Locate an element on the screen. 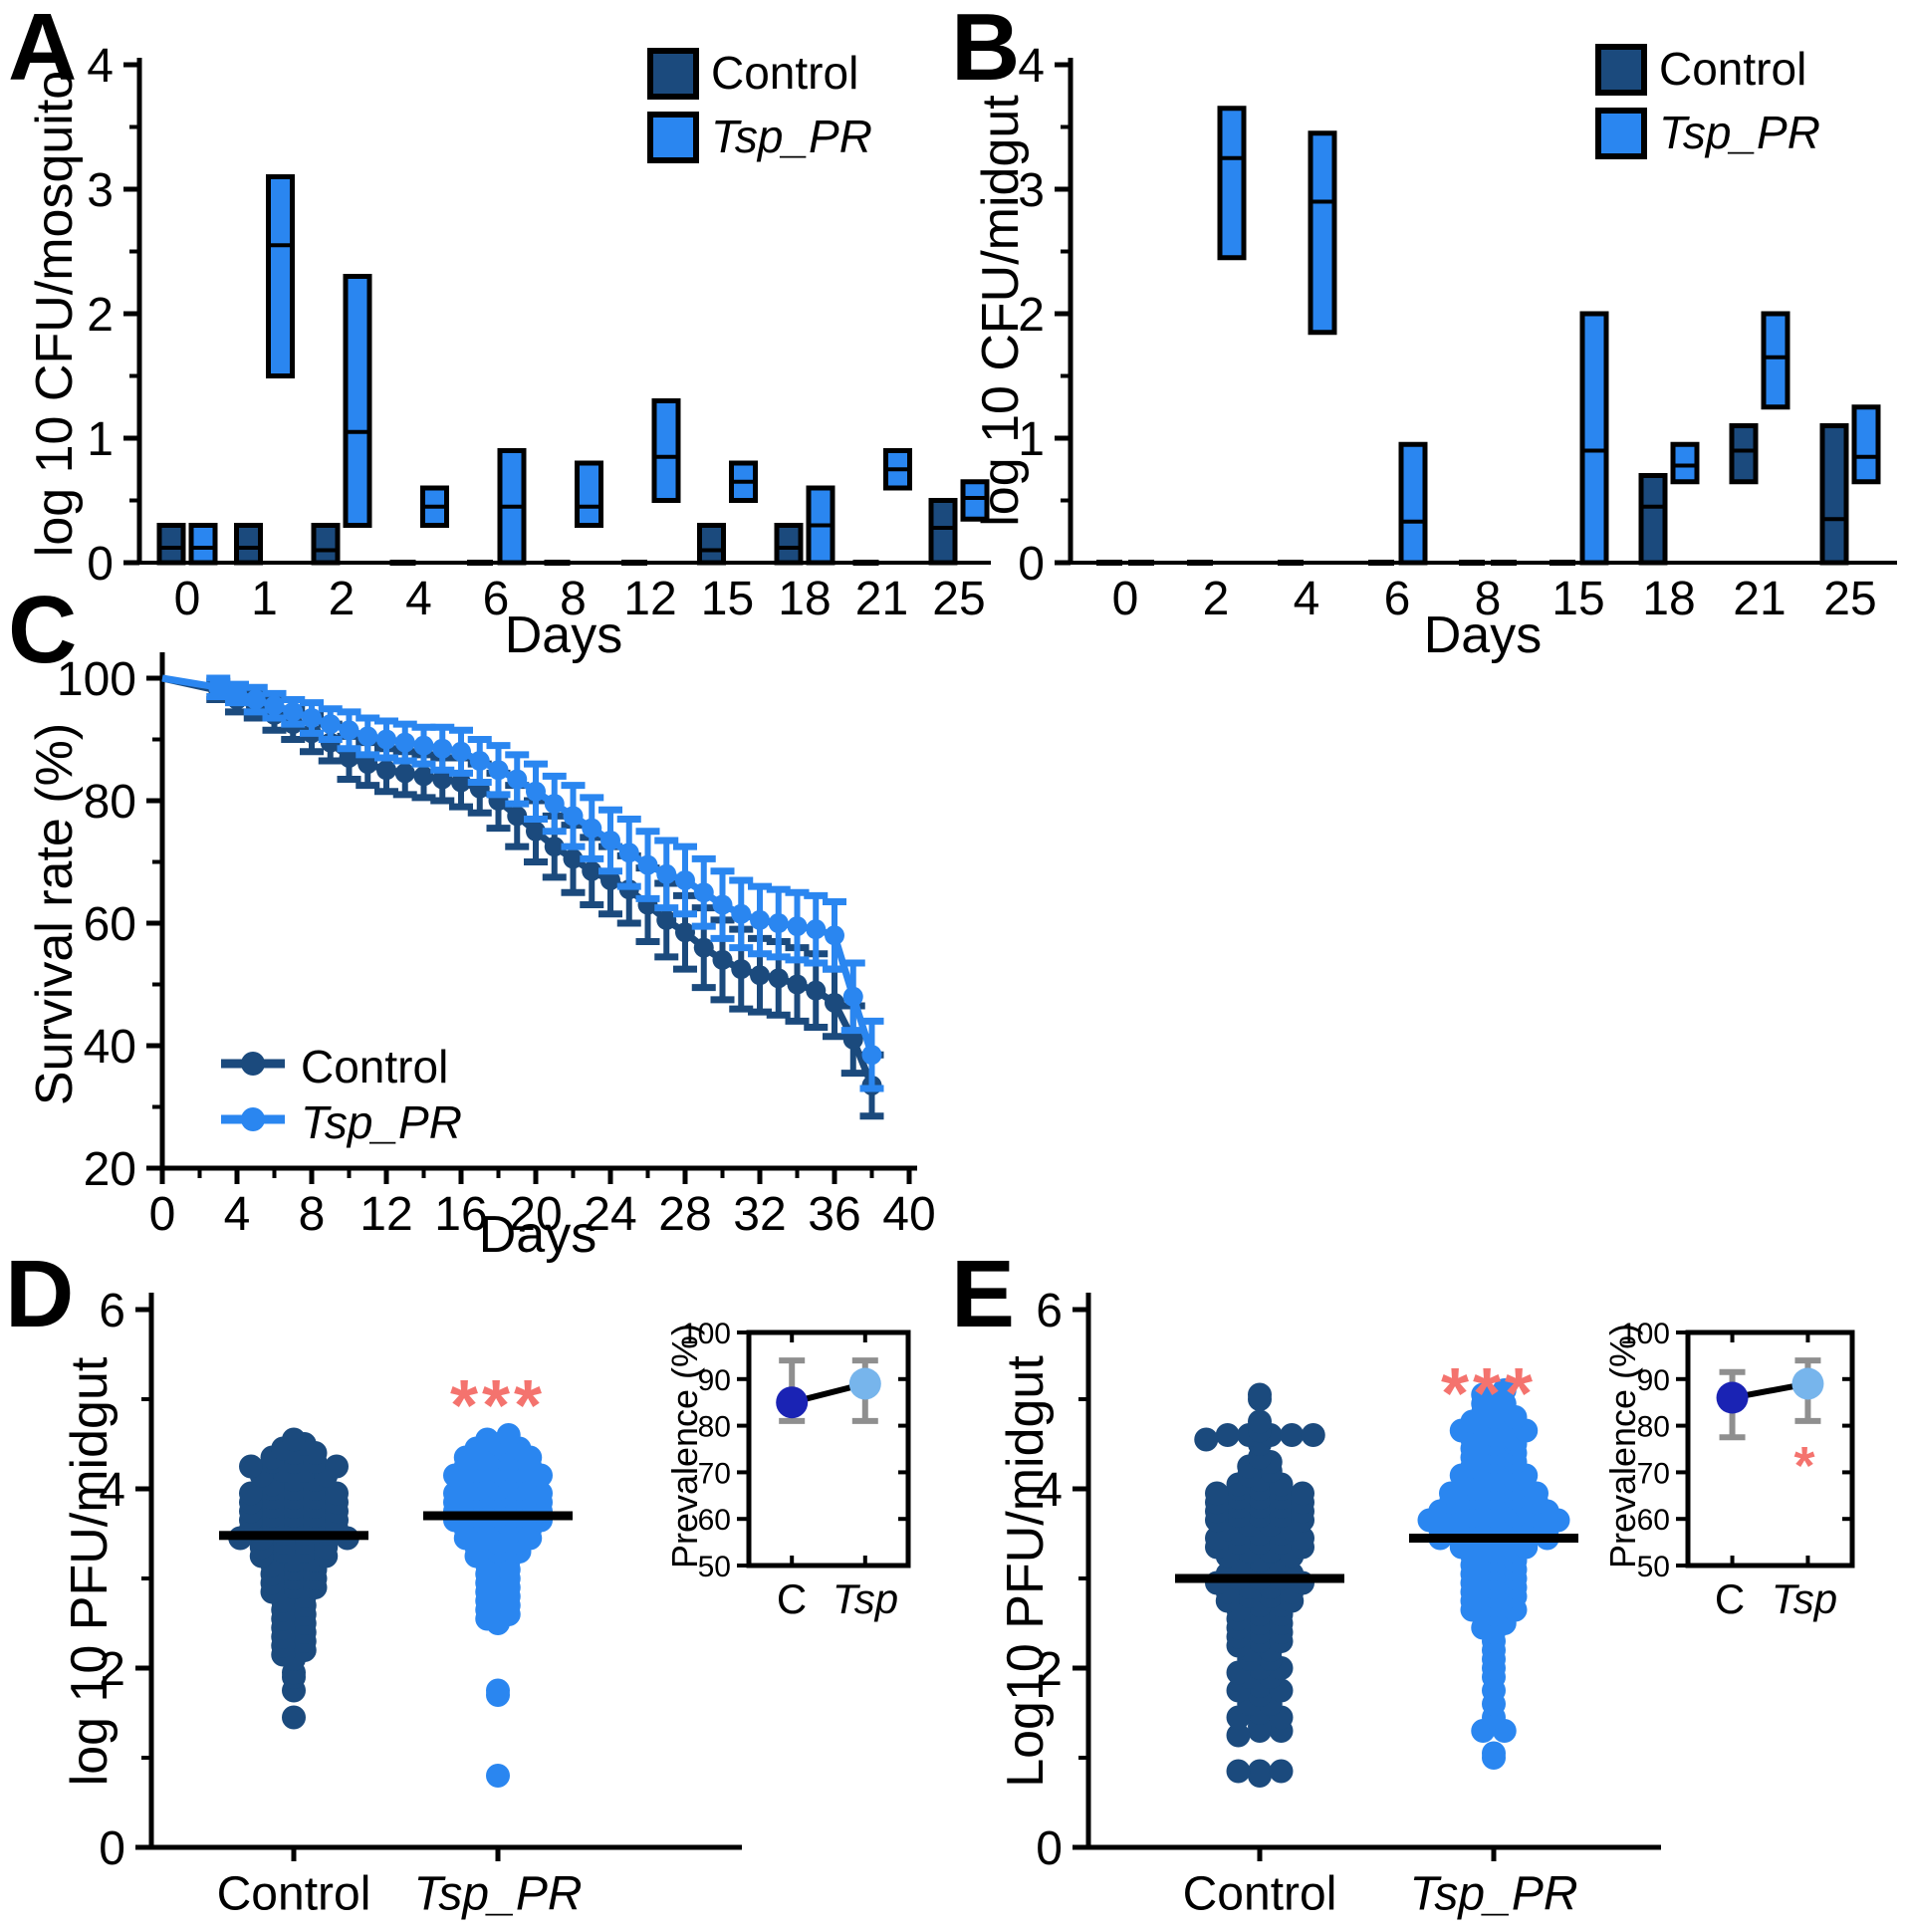  inset-y-tick-label: 100 is located at coordinates (1645, 1334).